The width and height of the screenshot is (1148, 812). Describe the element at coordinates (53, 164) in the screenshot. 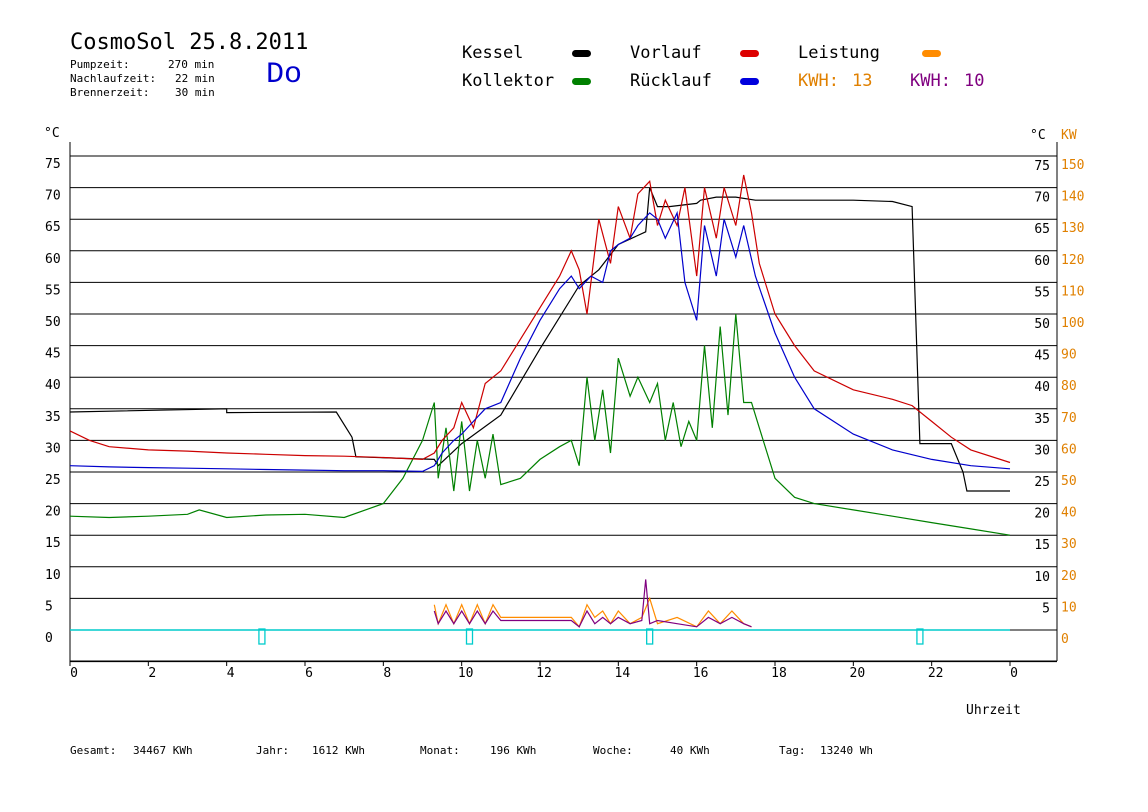

I see `y-tick-left: 75` at that location.